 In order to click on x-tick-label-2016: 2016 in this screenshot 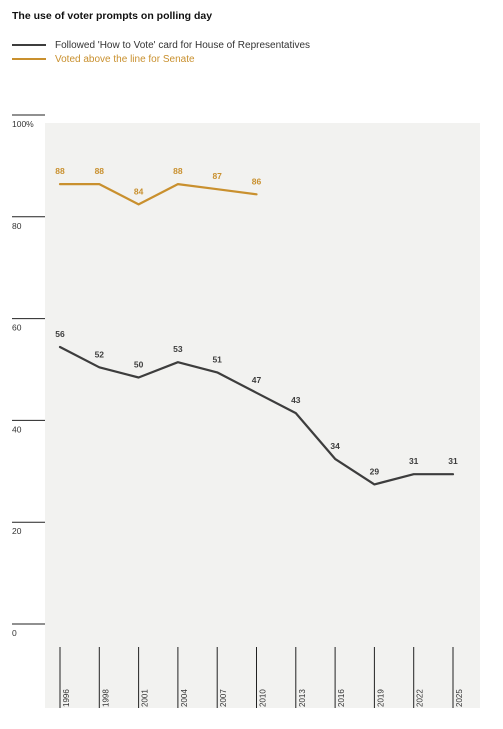, I will do `click(341, 698)`.